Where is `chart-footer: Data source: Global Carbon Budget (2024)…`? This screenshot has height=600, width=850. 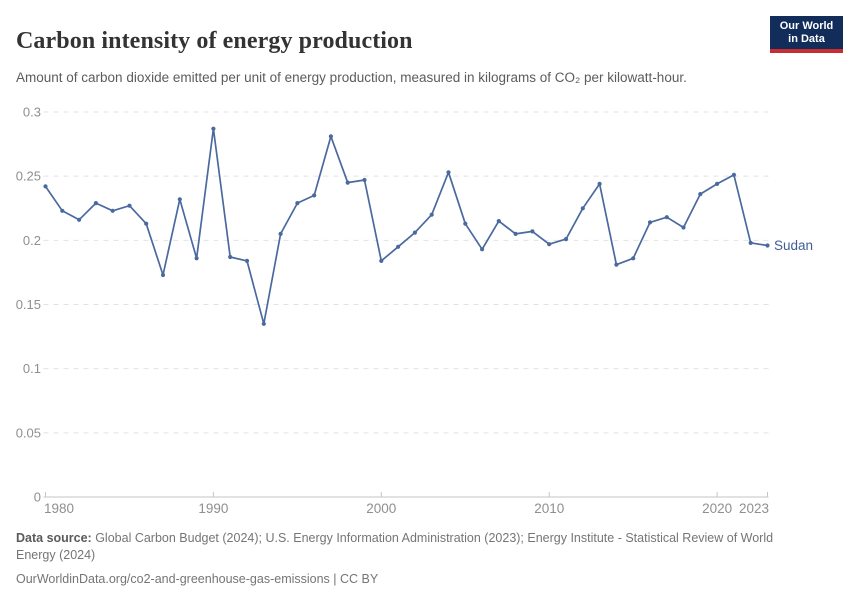
chart-footer: Data source: Global Carbon Budget (2024)… is located at coordinates (413, 559).